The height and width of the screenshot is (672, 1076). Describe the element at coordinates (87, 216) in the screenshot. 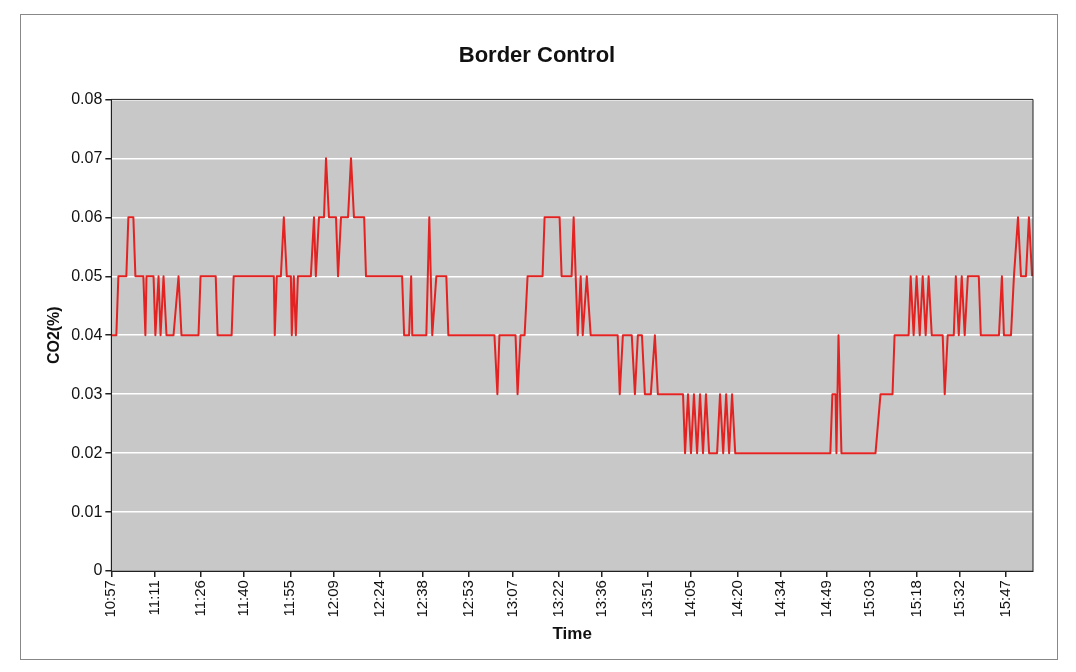

I see `y-tick-label: 0.06` at that location.